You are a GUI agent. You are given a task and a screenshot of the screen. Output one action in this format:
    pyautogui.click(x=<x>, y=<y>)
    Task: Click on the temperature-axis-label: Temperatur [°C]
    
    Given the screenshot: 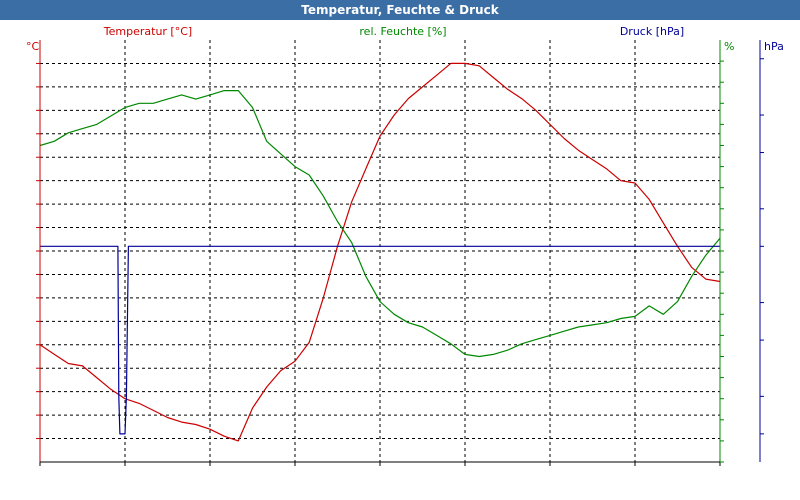 What is the action you would take?
    pyautogui.click(x=147, y=31)
    